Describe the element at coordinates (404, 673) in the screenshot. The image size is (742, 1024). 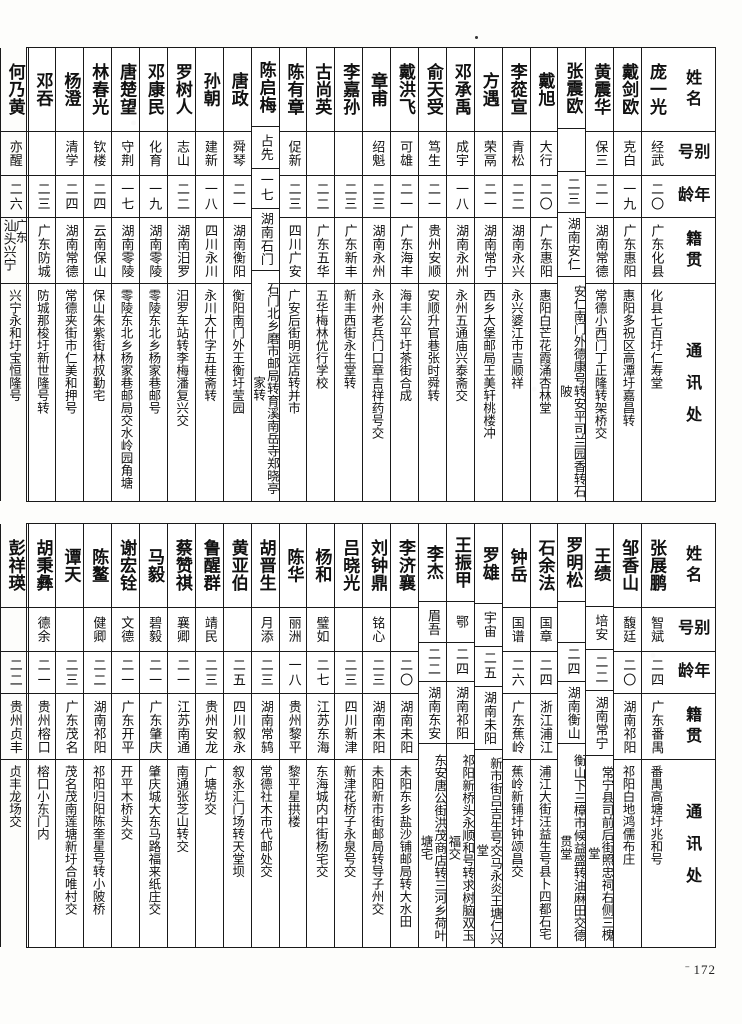
I see `person-age: 二〇` at that location.